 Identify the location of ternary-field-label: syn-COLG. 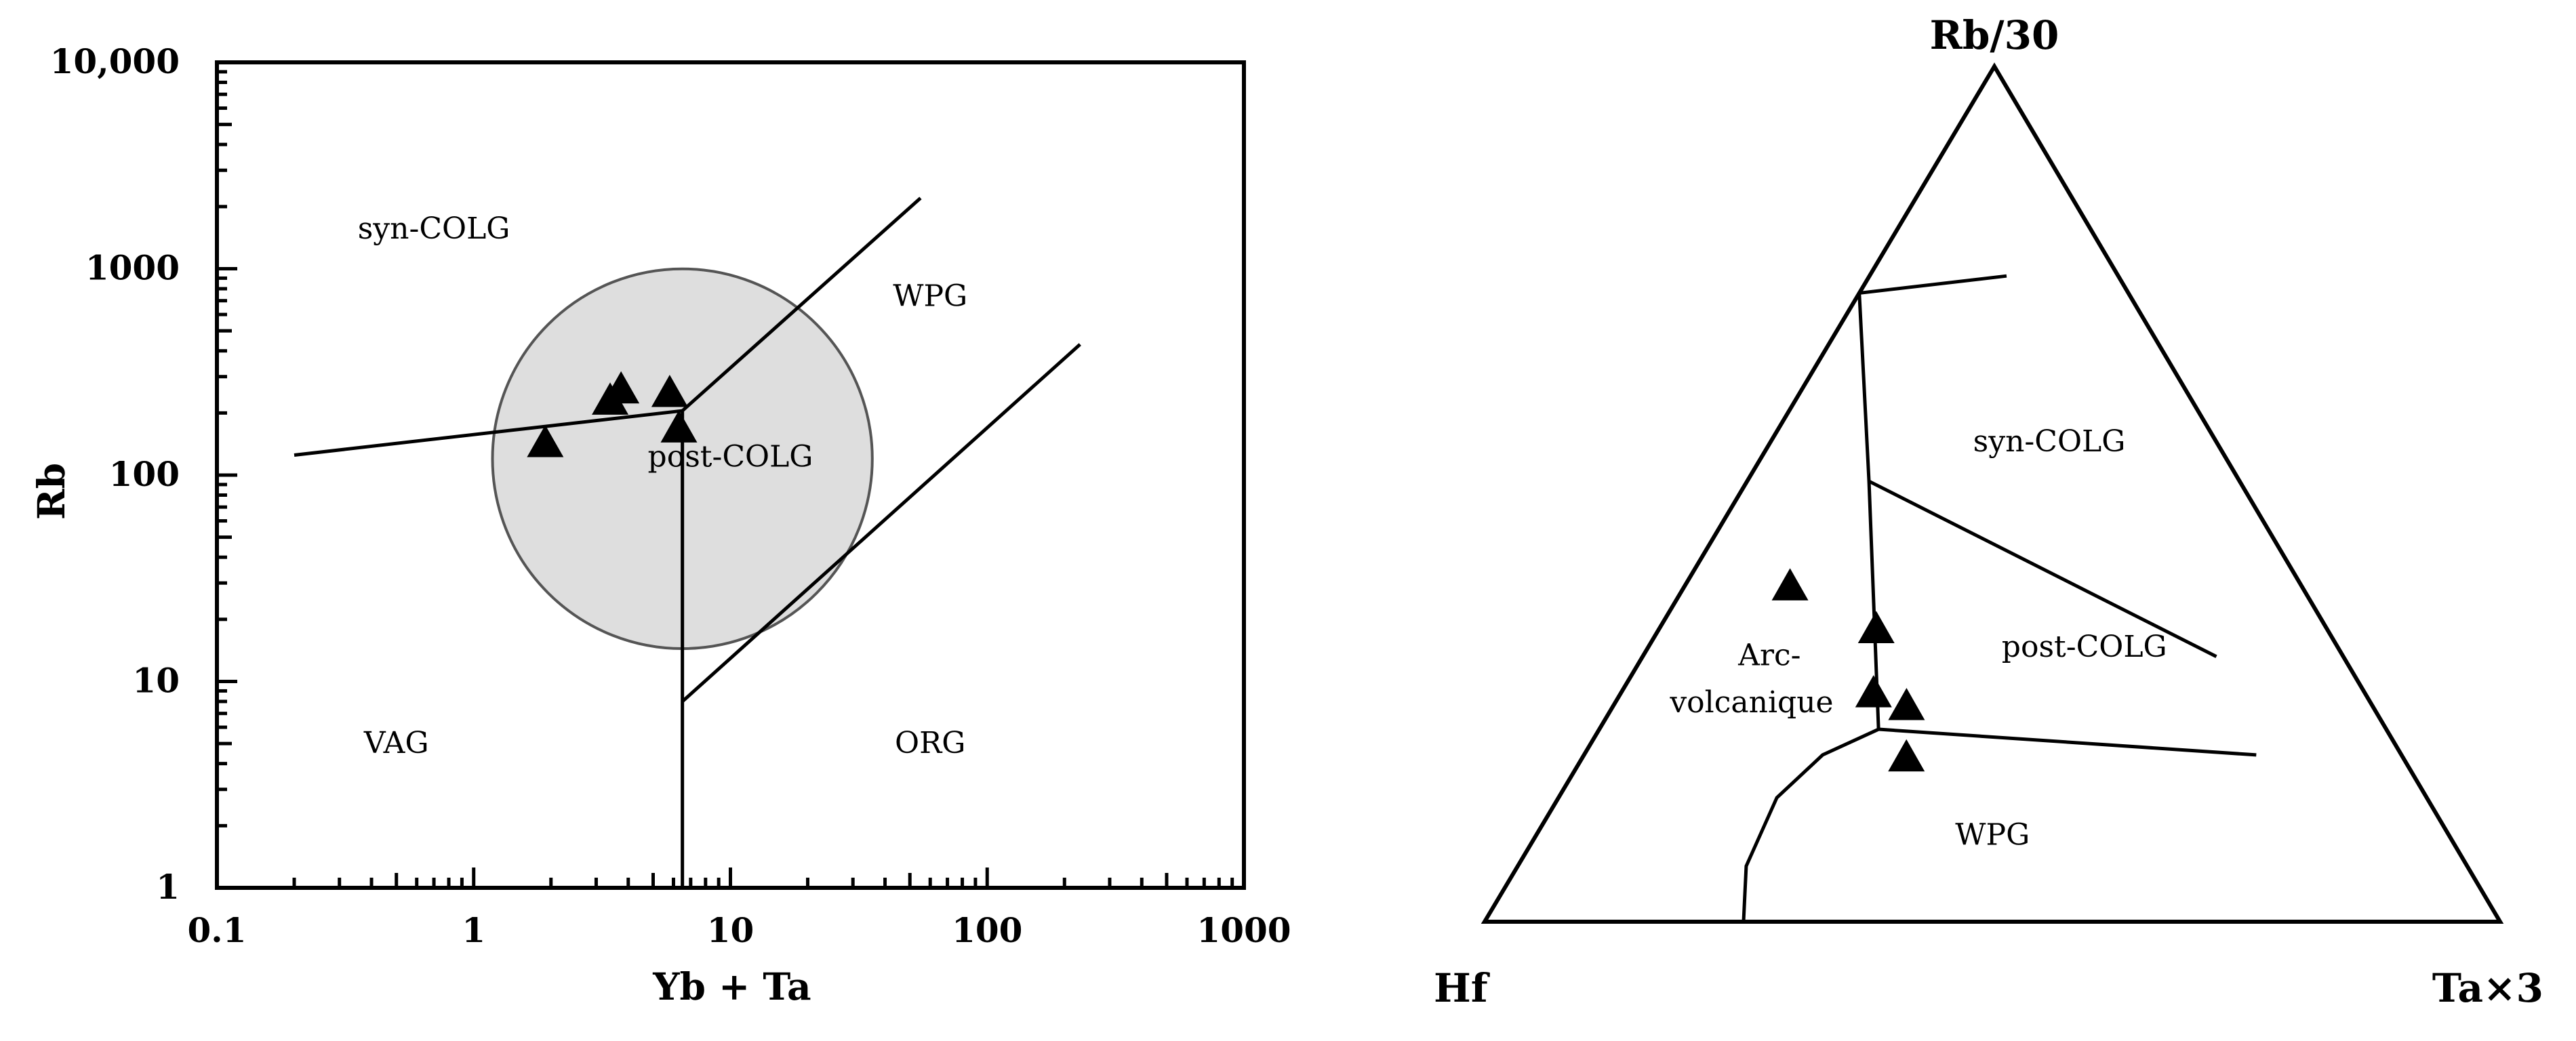
(2049, 441).